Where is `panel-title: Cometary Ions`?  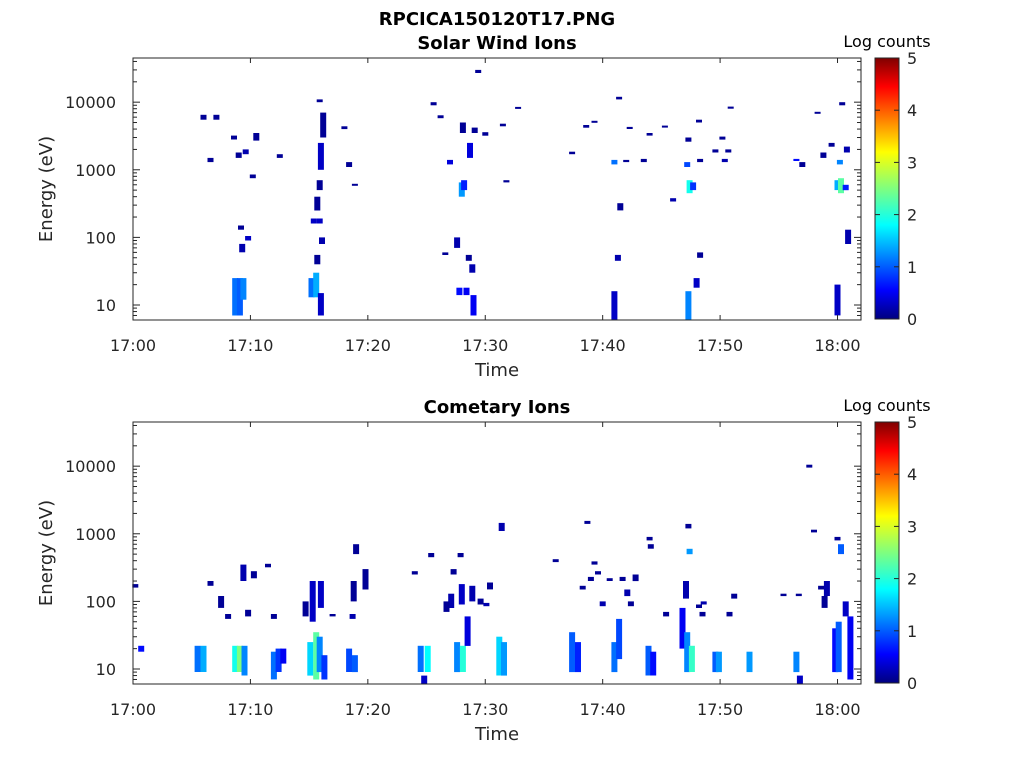 panel-title: Cometary Ions is located at coordinates (497, 407).